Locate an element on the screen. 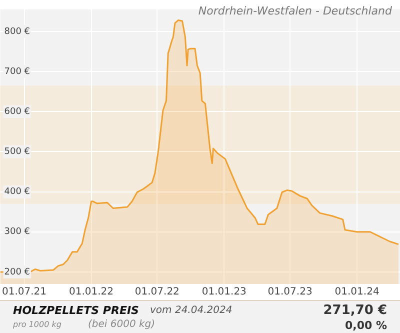 The width and height of the screenshot is (400, 333). x-tick-label: 01.07.22 is located at coordinates (157, 292).